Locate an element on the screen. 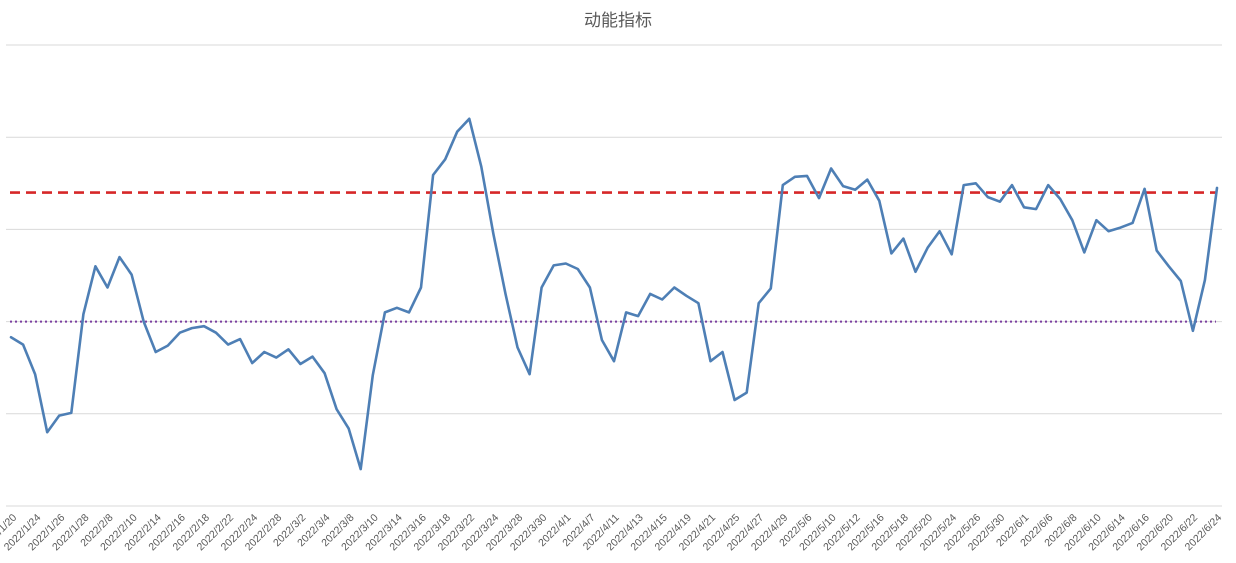 Image resolution: width=1236 pixels, height=563 pixels. chart-title: 动能指标 is located at coordinates (618, 21).